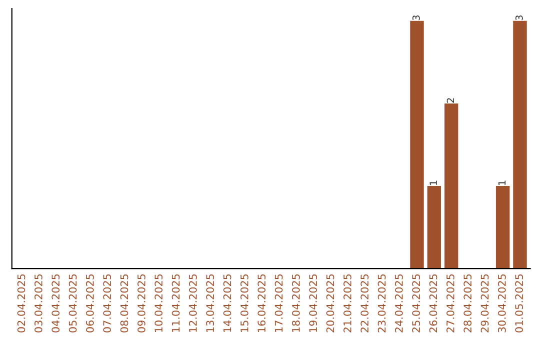  Describe the element at coordinates (416, 303) in the screenshot. I see `x-tick-label: 25.04.2025` at that location.